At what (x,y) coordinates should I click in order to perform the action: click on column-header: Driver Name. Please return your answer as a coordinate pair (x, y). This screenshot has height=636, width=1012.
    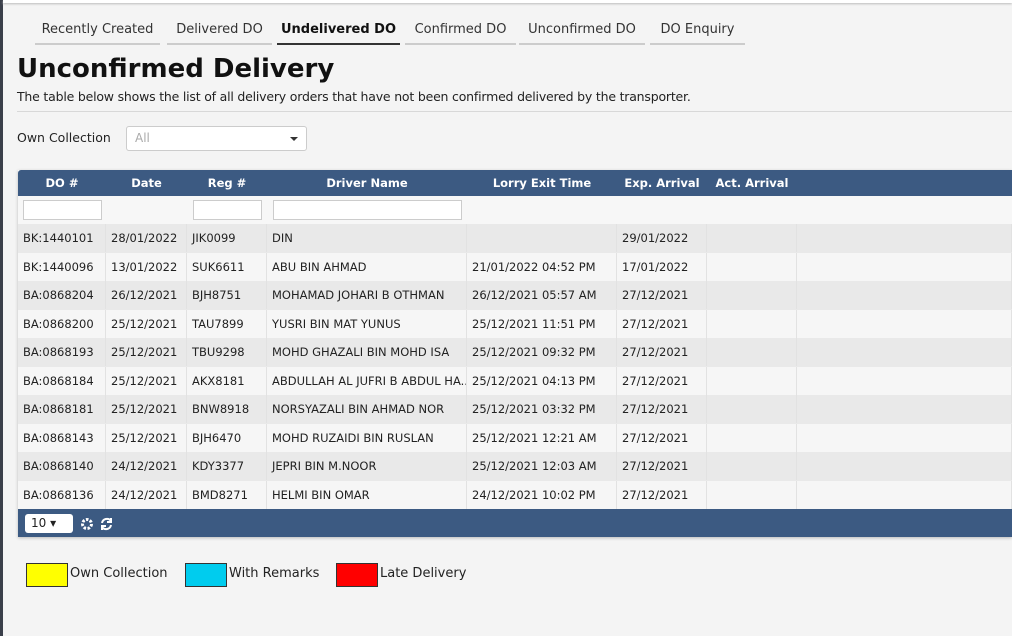
    Looking at the image, I should click on (367, 183).